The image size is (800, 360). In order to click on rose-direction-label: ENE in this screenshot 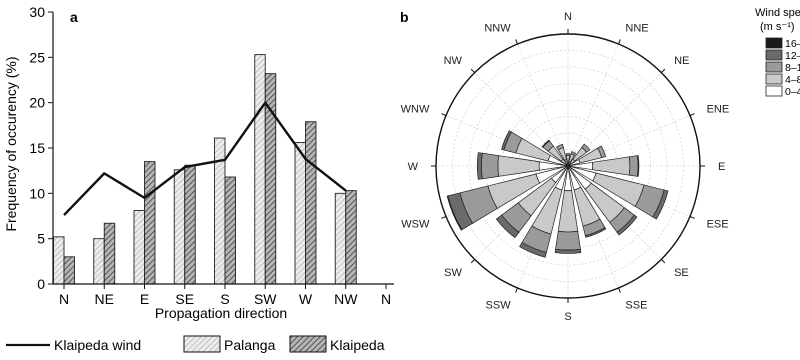, I will do `click(718, 110)`.